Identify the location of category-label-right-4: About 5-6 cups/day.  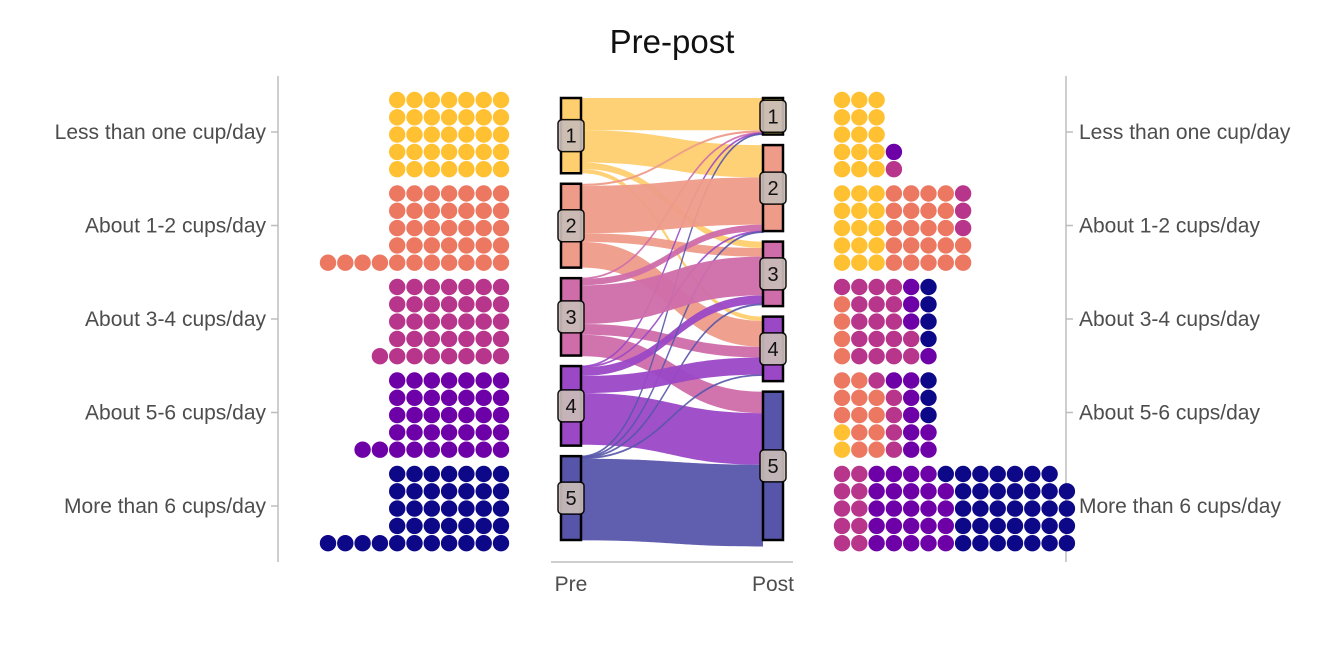
(1169, 413).